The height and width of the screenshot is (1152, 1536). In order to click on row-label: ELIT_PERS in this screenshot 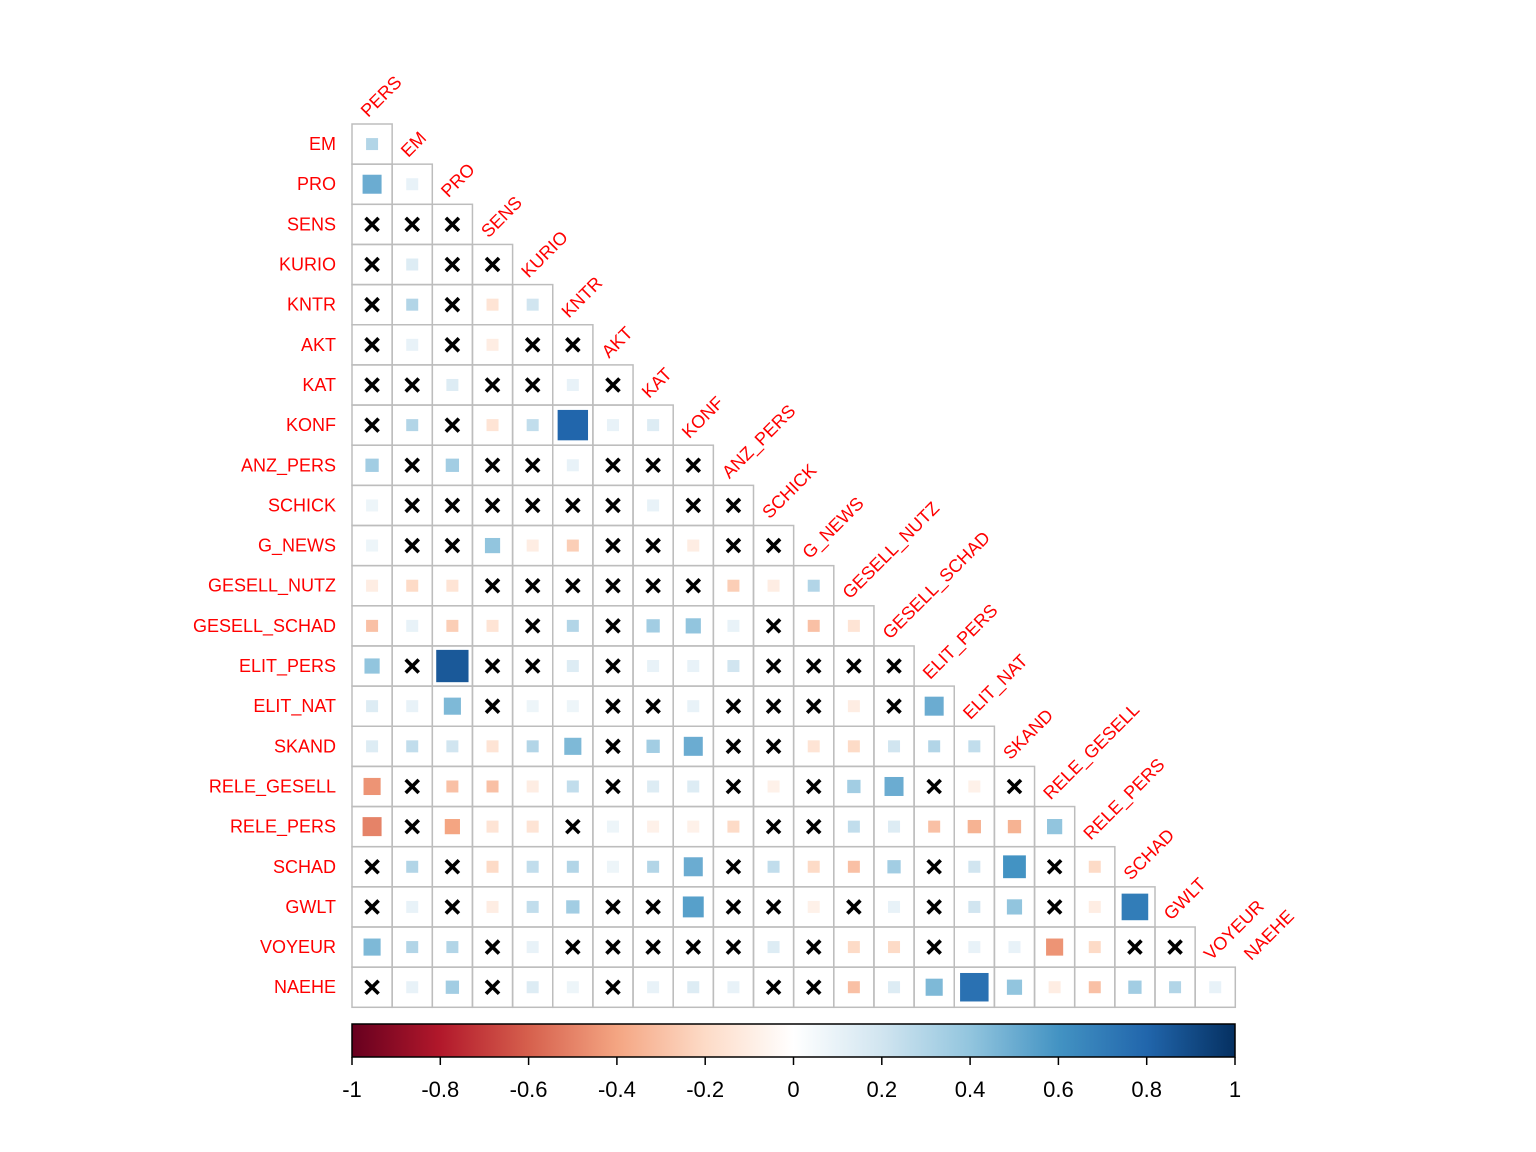, I will do `click(287, 666)`.